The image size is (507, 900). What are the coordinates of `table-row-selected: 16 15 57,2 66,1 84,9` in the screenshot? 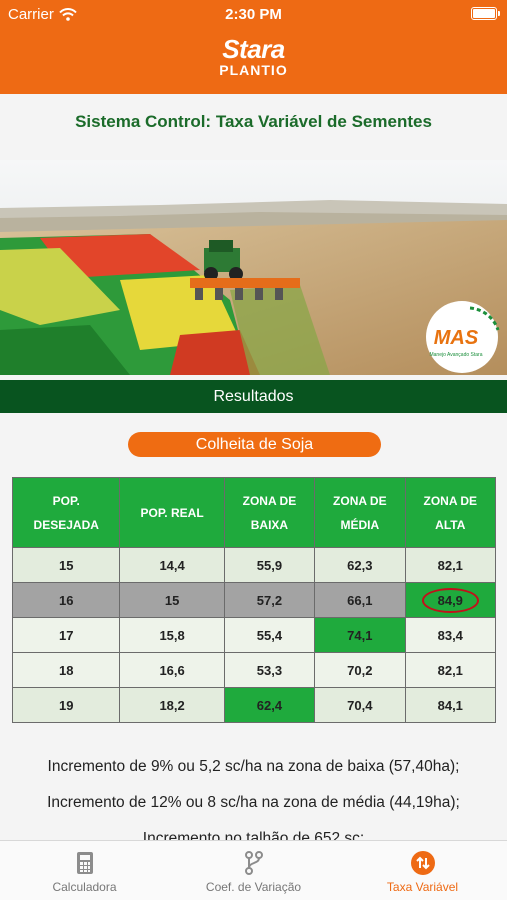 It's located at (254, 600).